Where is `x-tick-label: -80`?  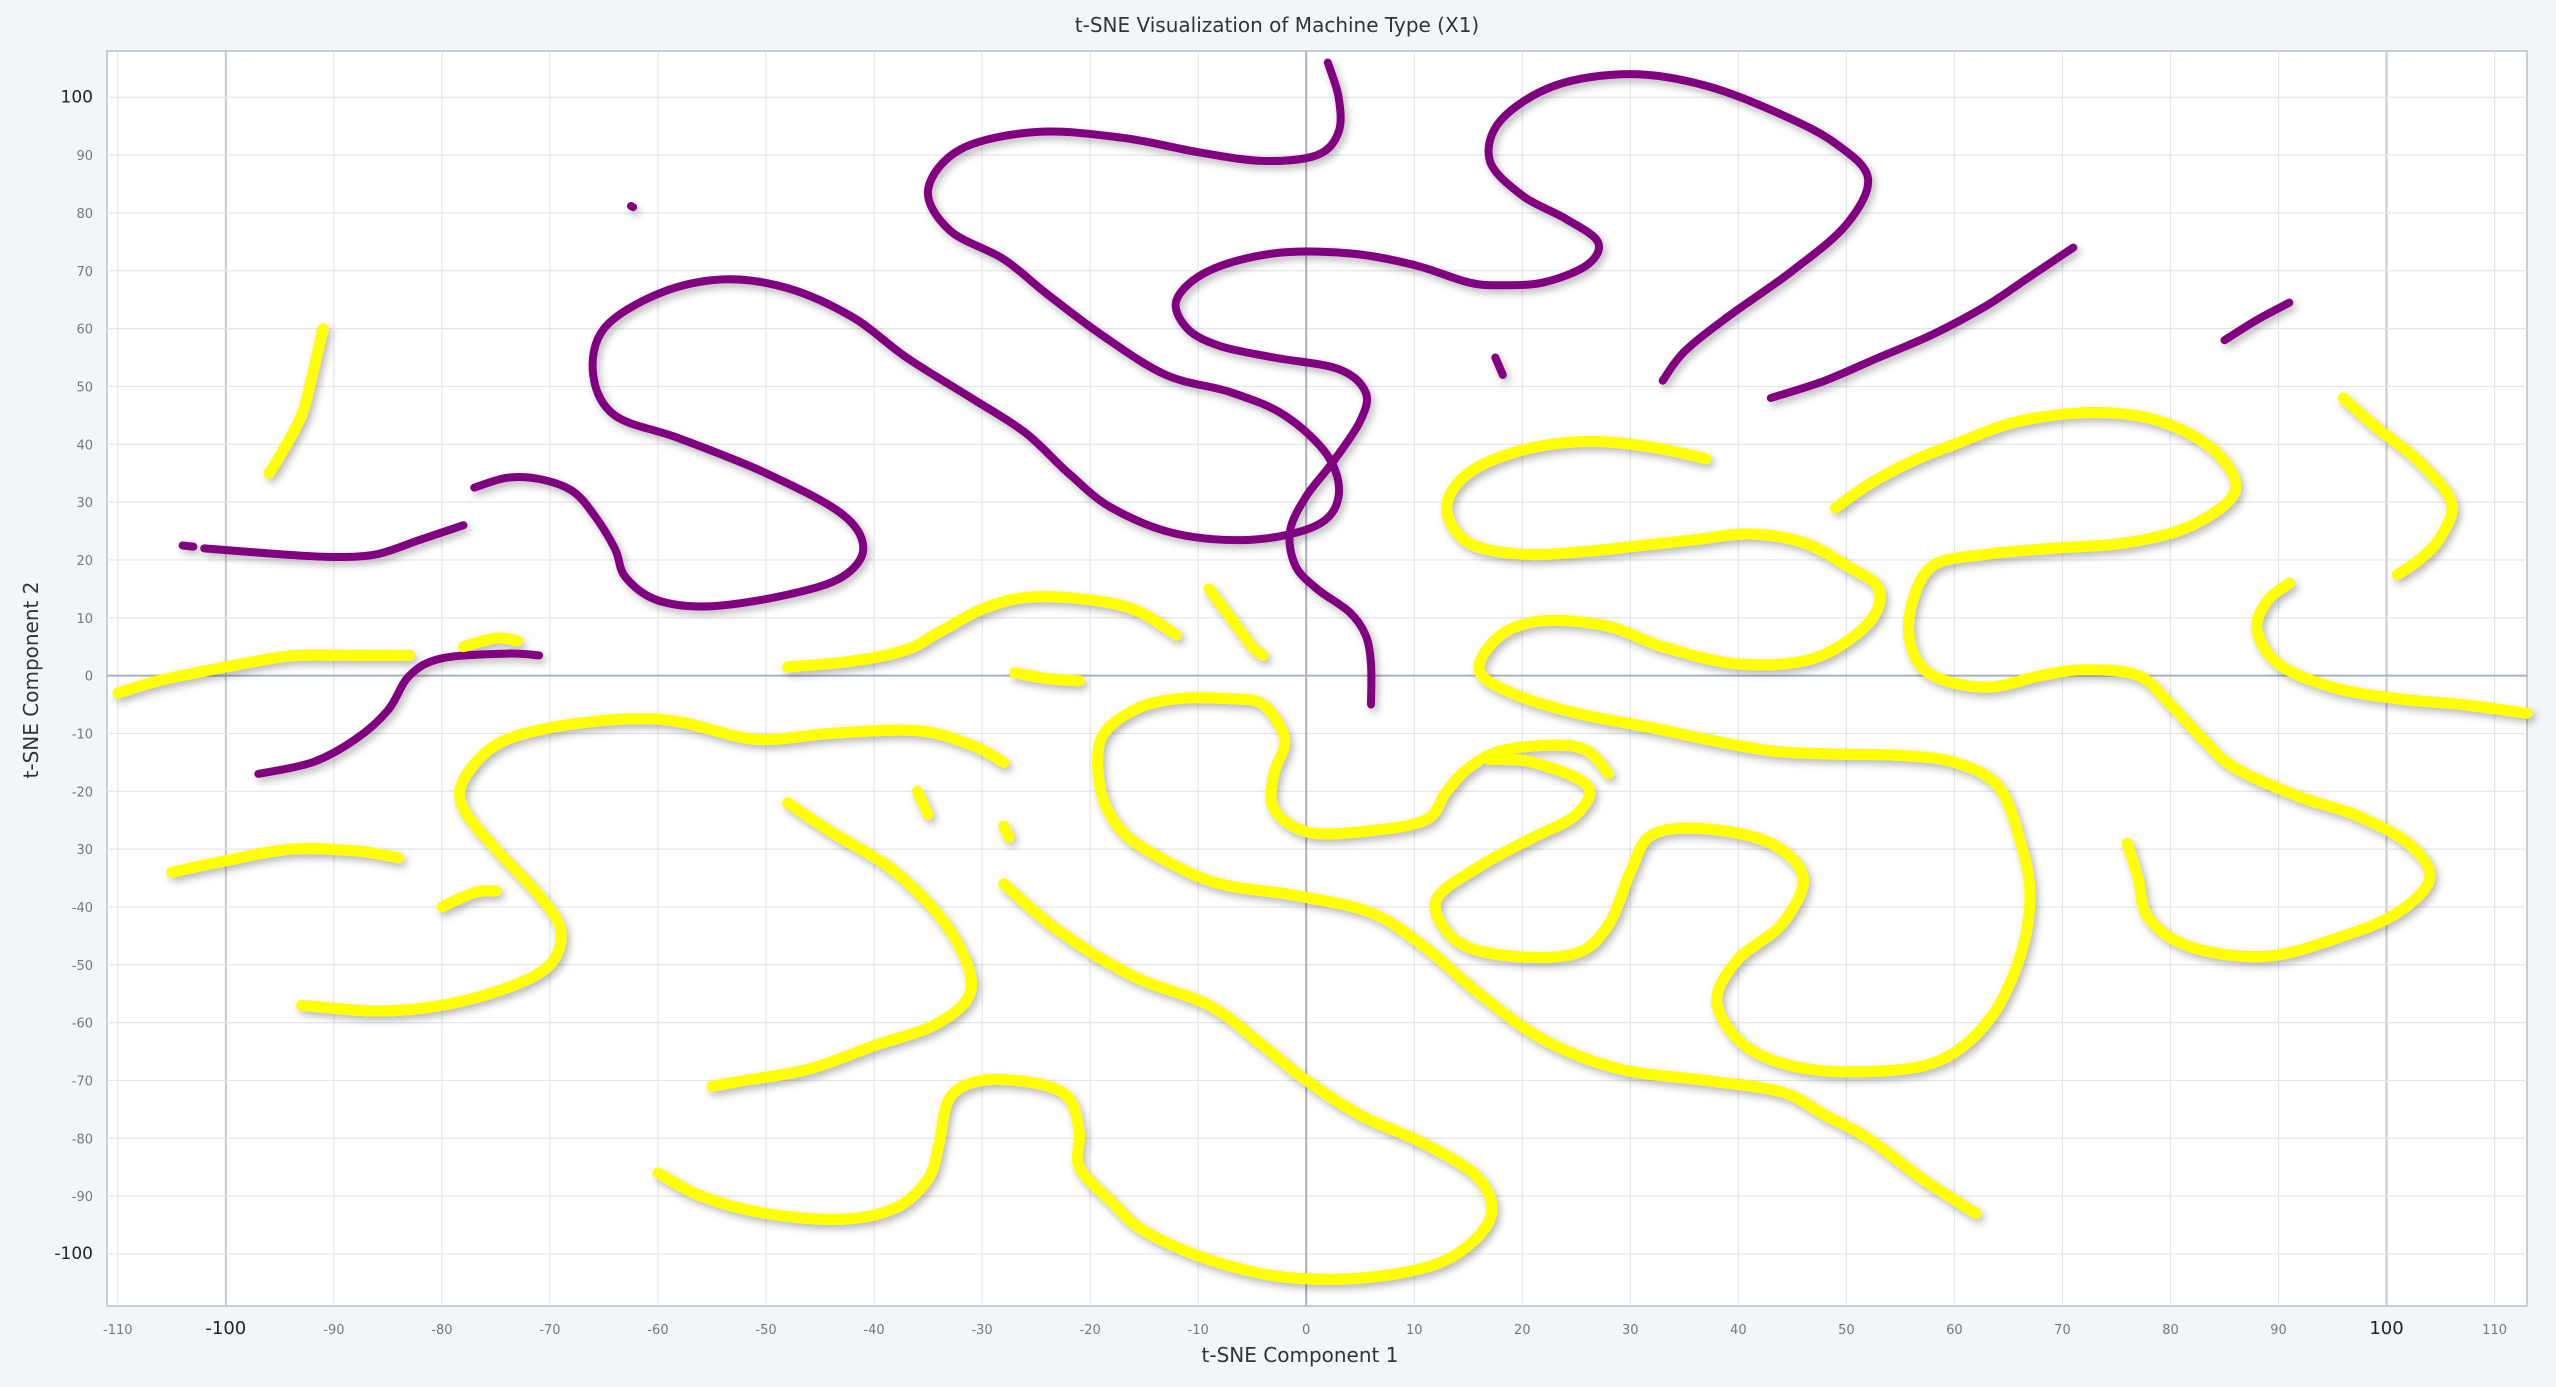
x-tick-label: -80 is located at coordinates (441, 1330).